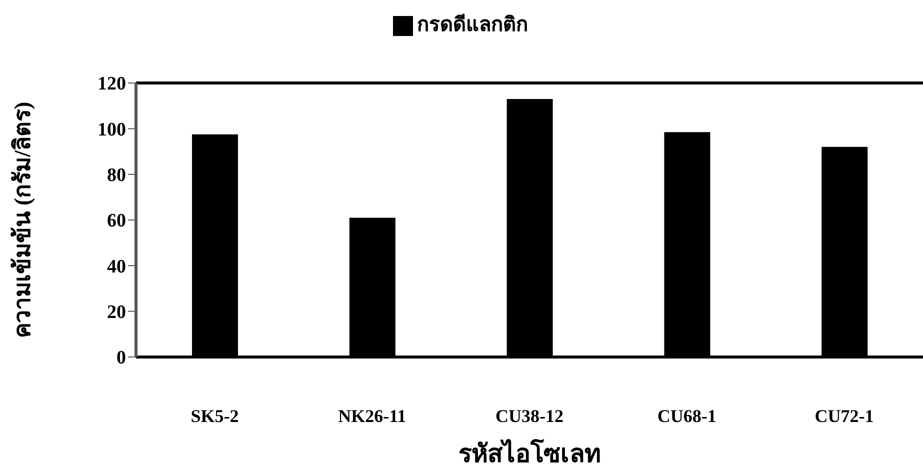  Describe the element at coordinates (844, 416) in the screenshot. I see `x-tick-label: CU72-1` at that location.